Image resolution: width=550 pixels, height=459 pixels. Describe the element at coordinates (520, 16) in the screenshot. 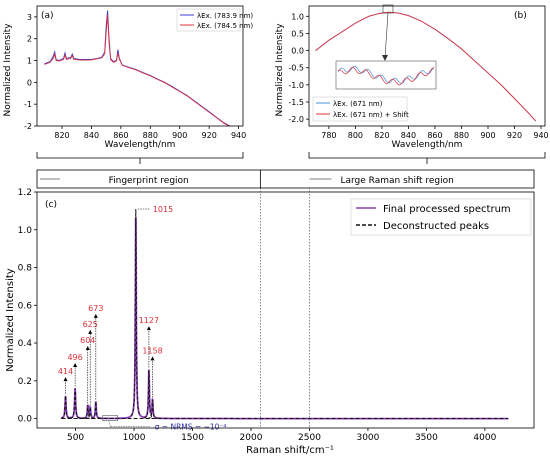

I see `panel-b-label: (b)` at that location.